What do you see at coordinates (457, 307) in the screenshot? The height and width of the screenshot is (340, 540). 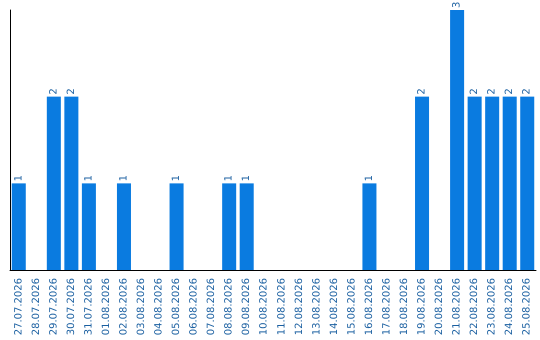 I see `x-tick-label: 21.08.2026` at bounding box center [457, 307].